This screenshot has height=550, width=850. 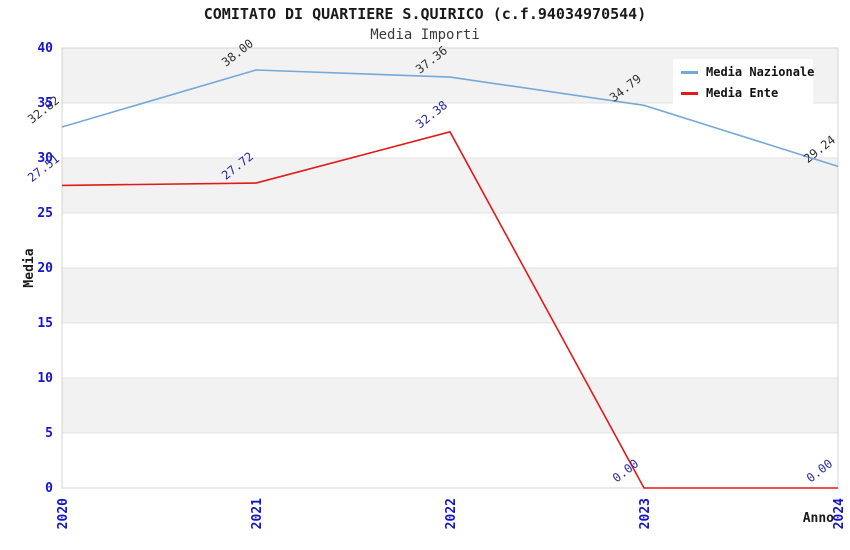 What do you see at coordinates (425, 35) in the screenshot?
I see `chart-subtitle: Media Importi` at bounding box center [425, 35].